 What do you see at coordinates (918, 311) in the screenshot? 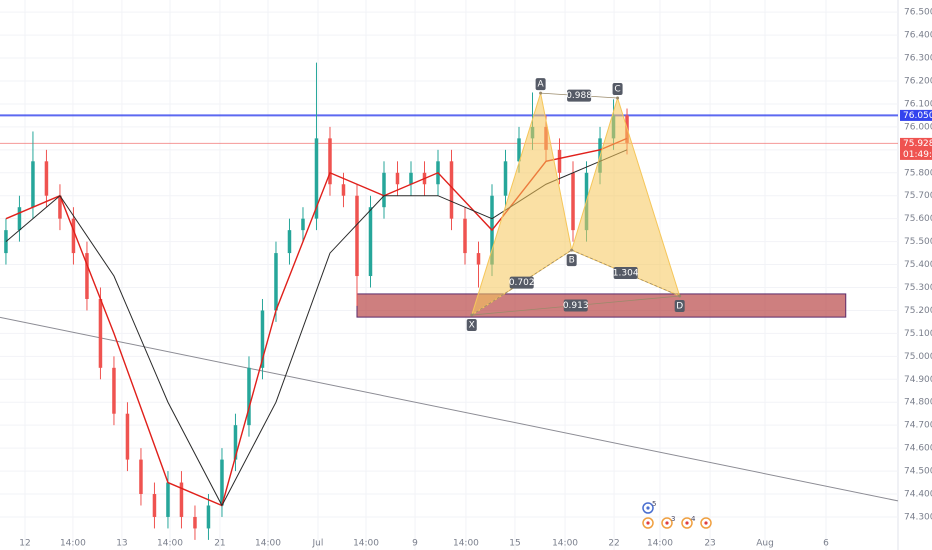
I see `y-tick-label: 75.200` at bounding box center [918, 311].